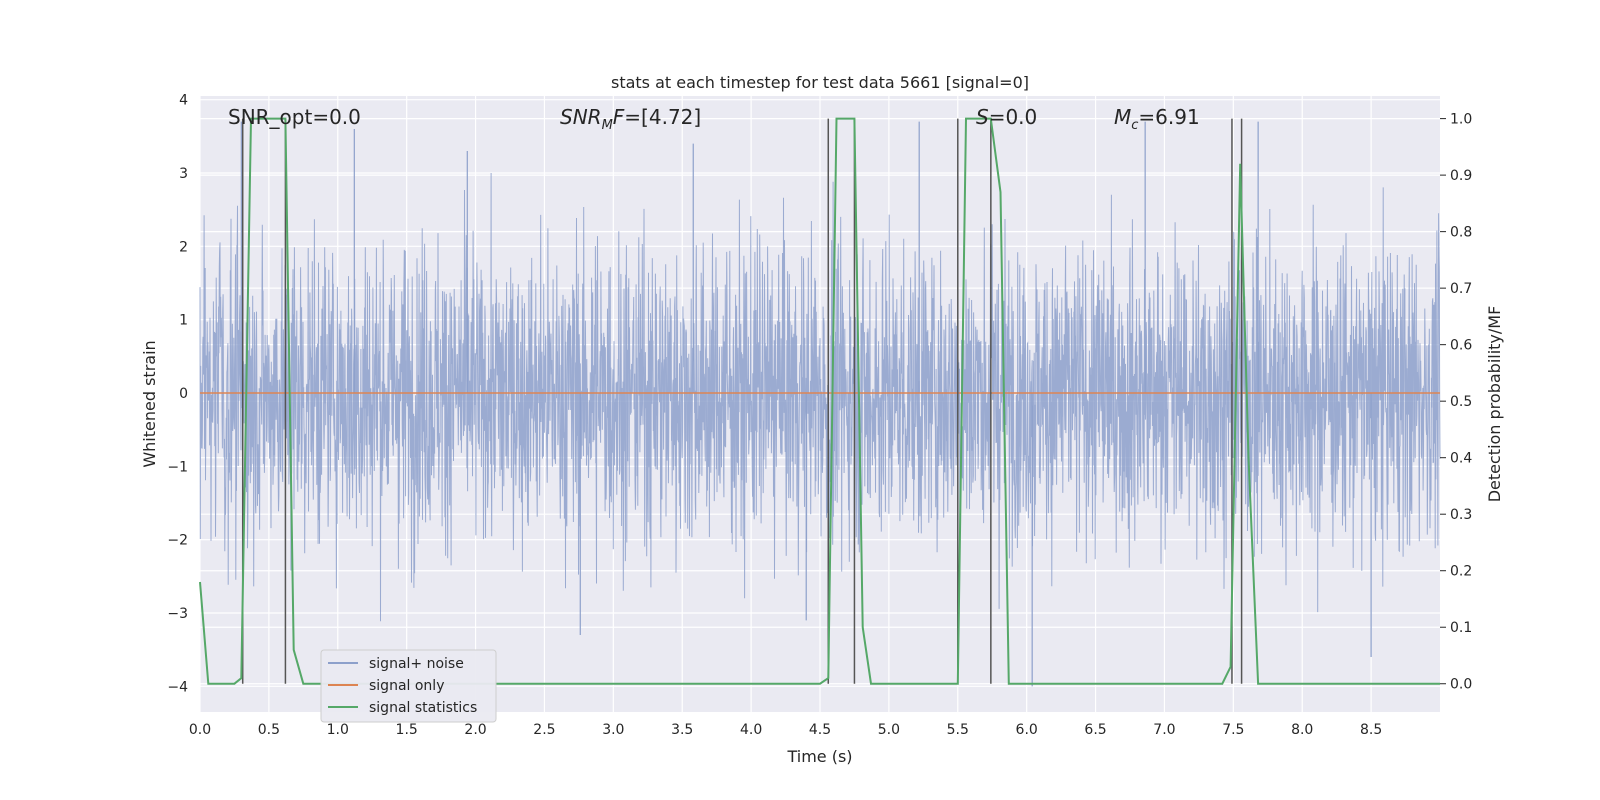 The image size is (1600, 800). I want to click on annotation-s: S=0.0, so click(1006, 117).